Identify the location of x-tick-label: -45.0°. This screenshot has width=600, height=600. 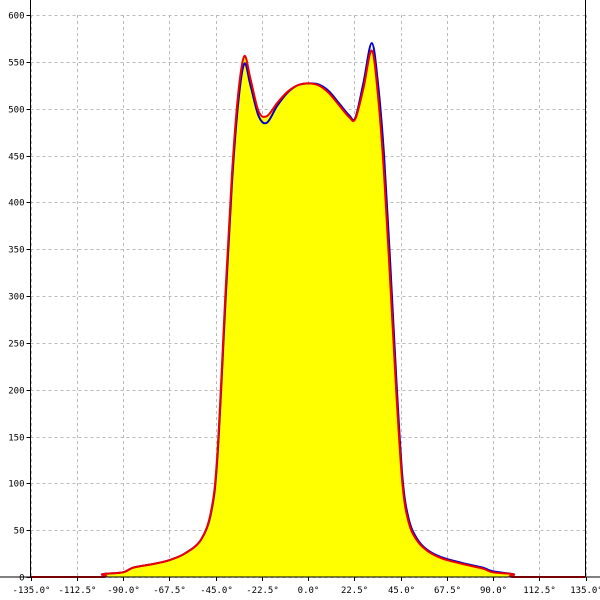
(216, 591).